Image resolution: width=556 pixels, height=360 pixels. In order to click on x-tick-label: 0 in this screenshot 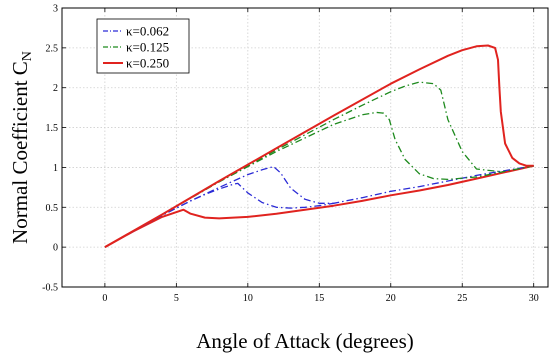, I will do `click(104, 298)`.